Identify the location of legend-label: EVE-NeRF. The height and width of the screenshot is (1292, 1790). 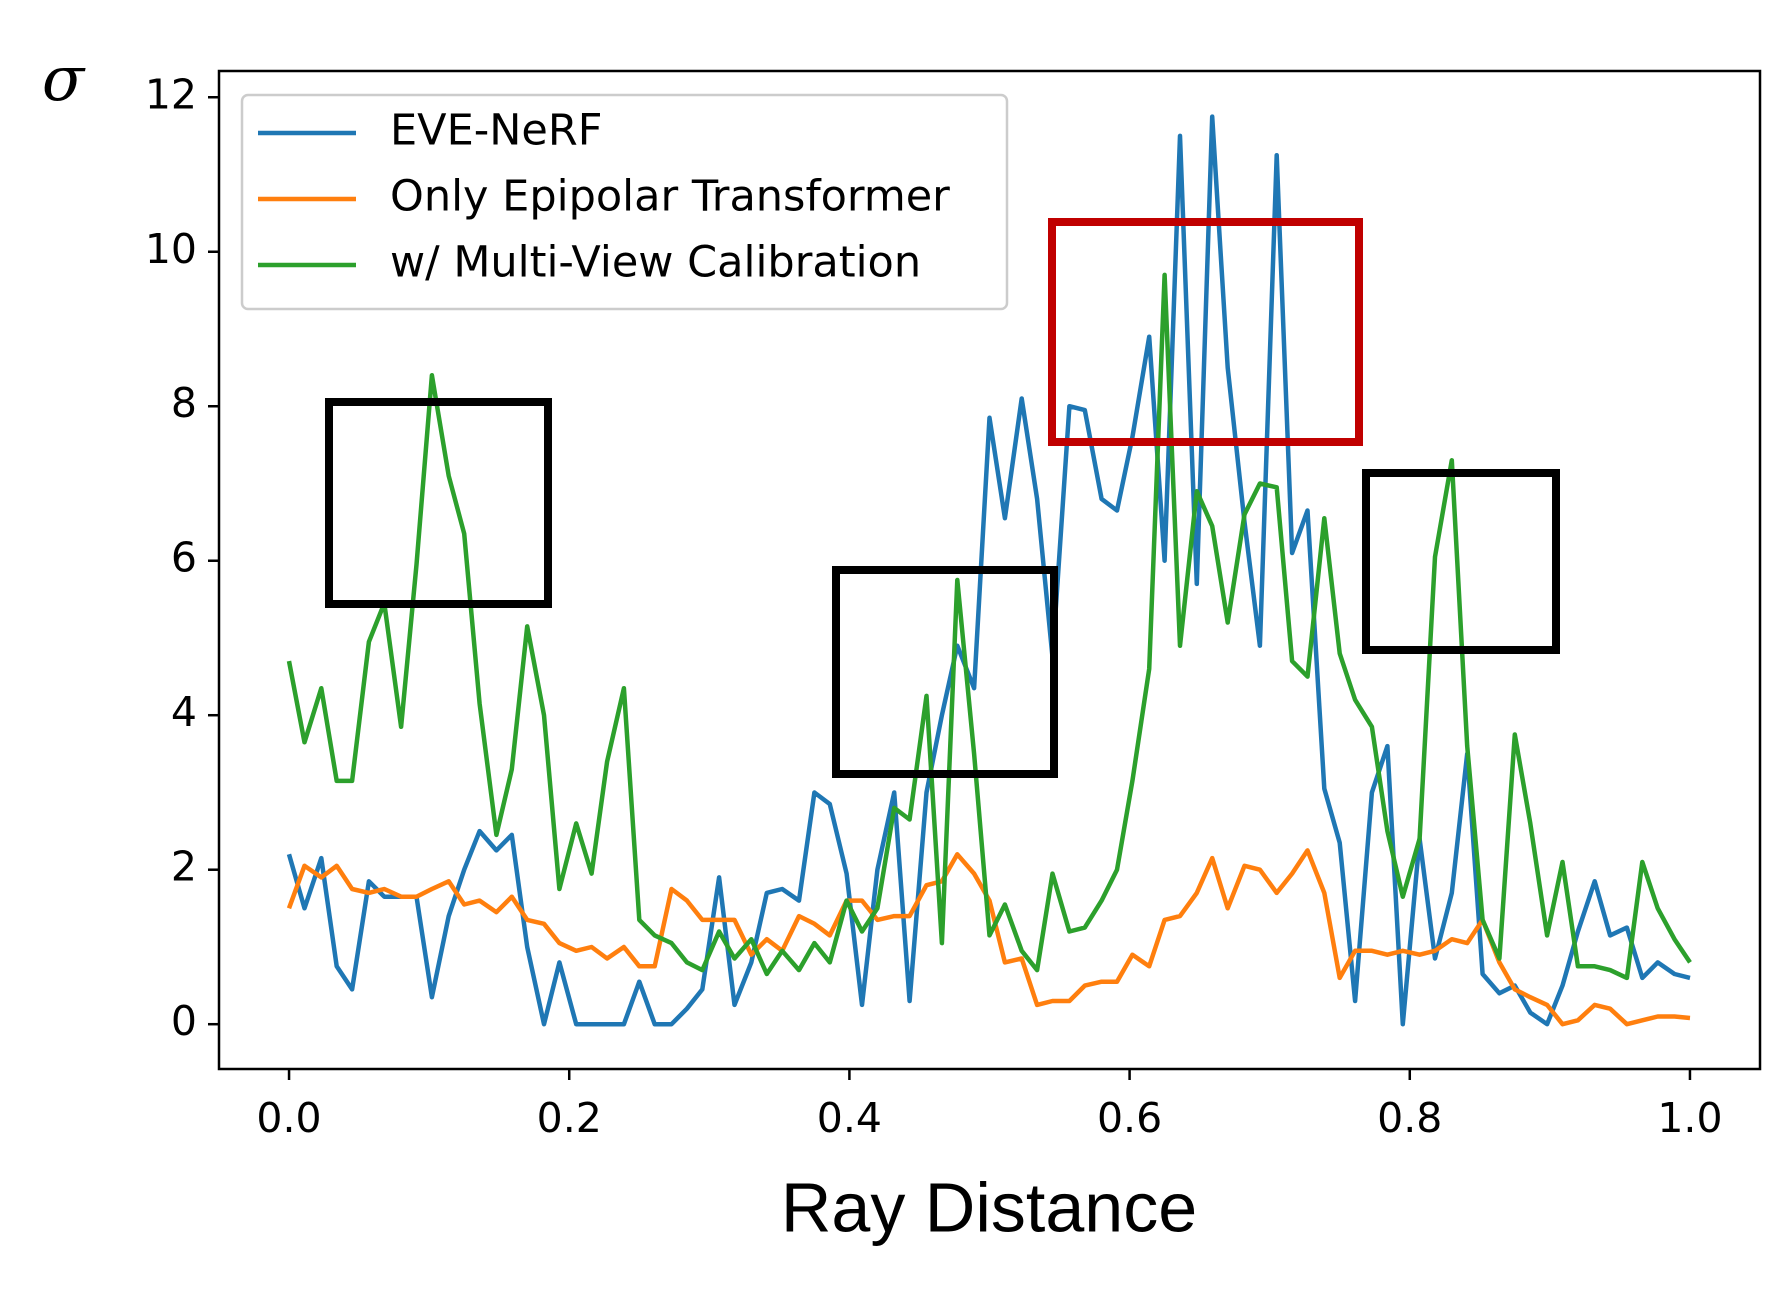
(496, 131).